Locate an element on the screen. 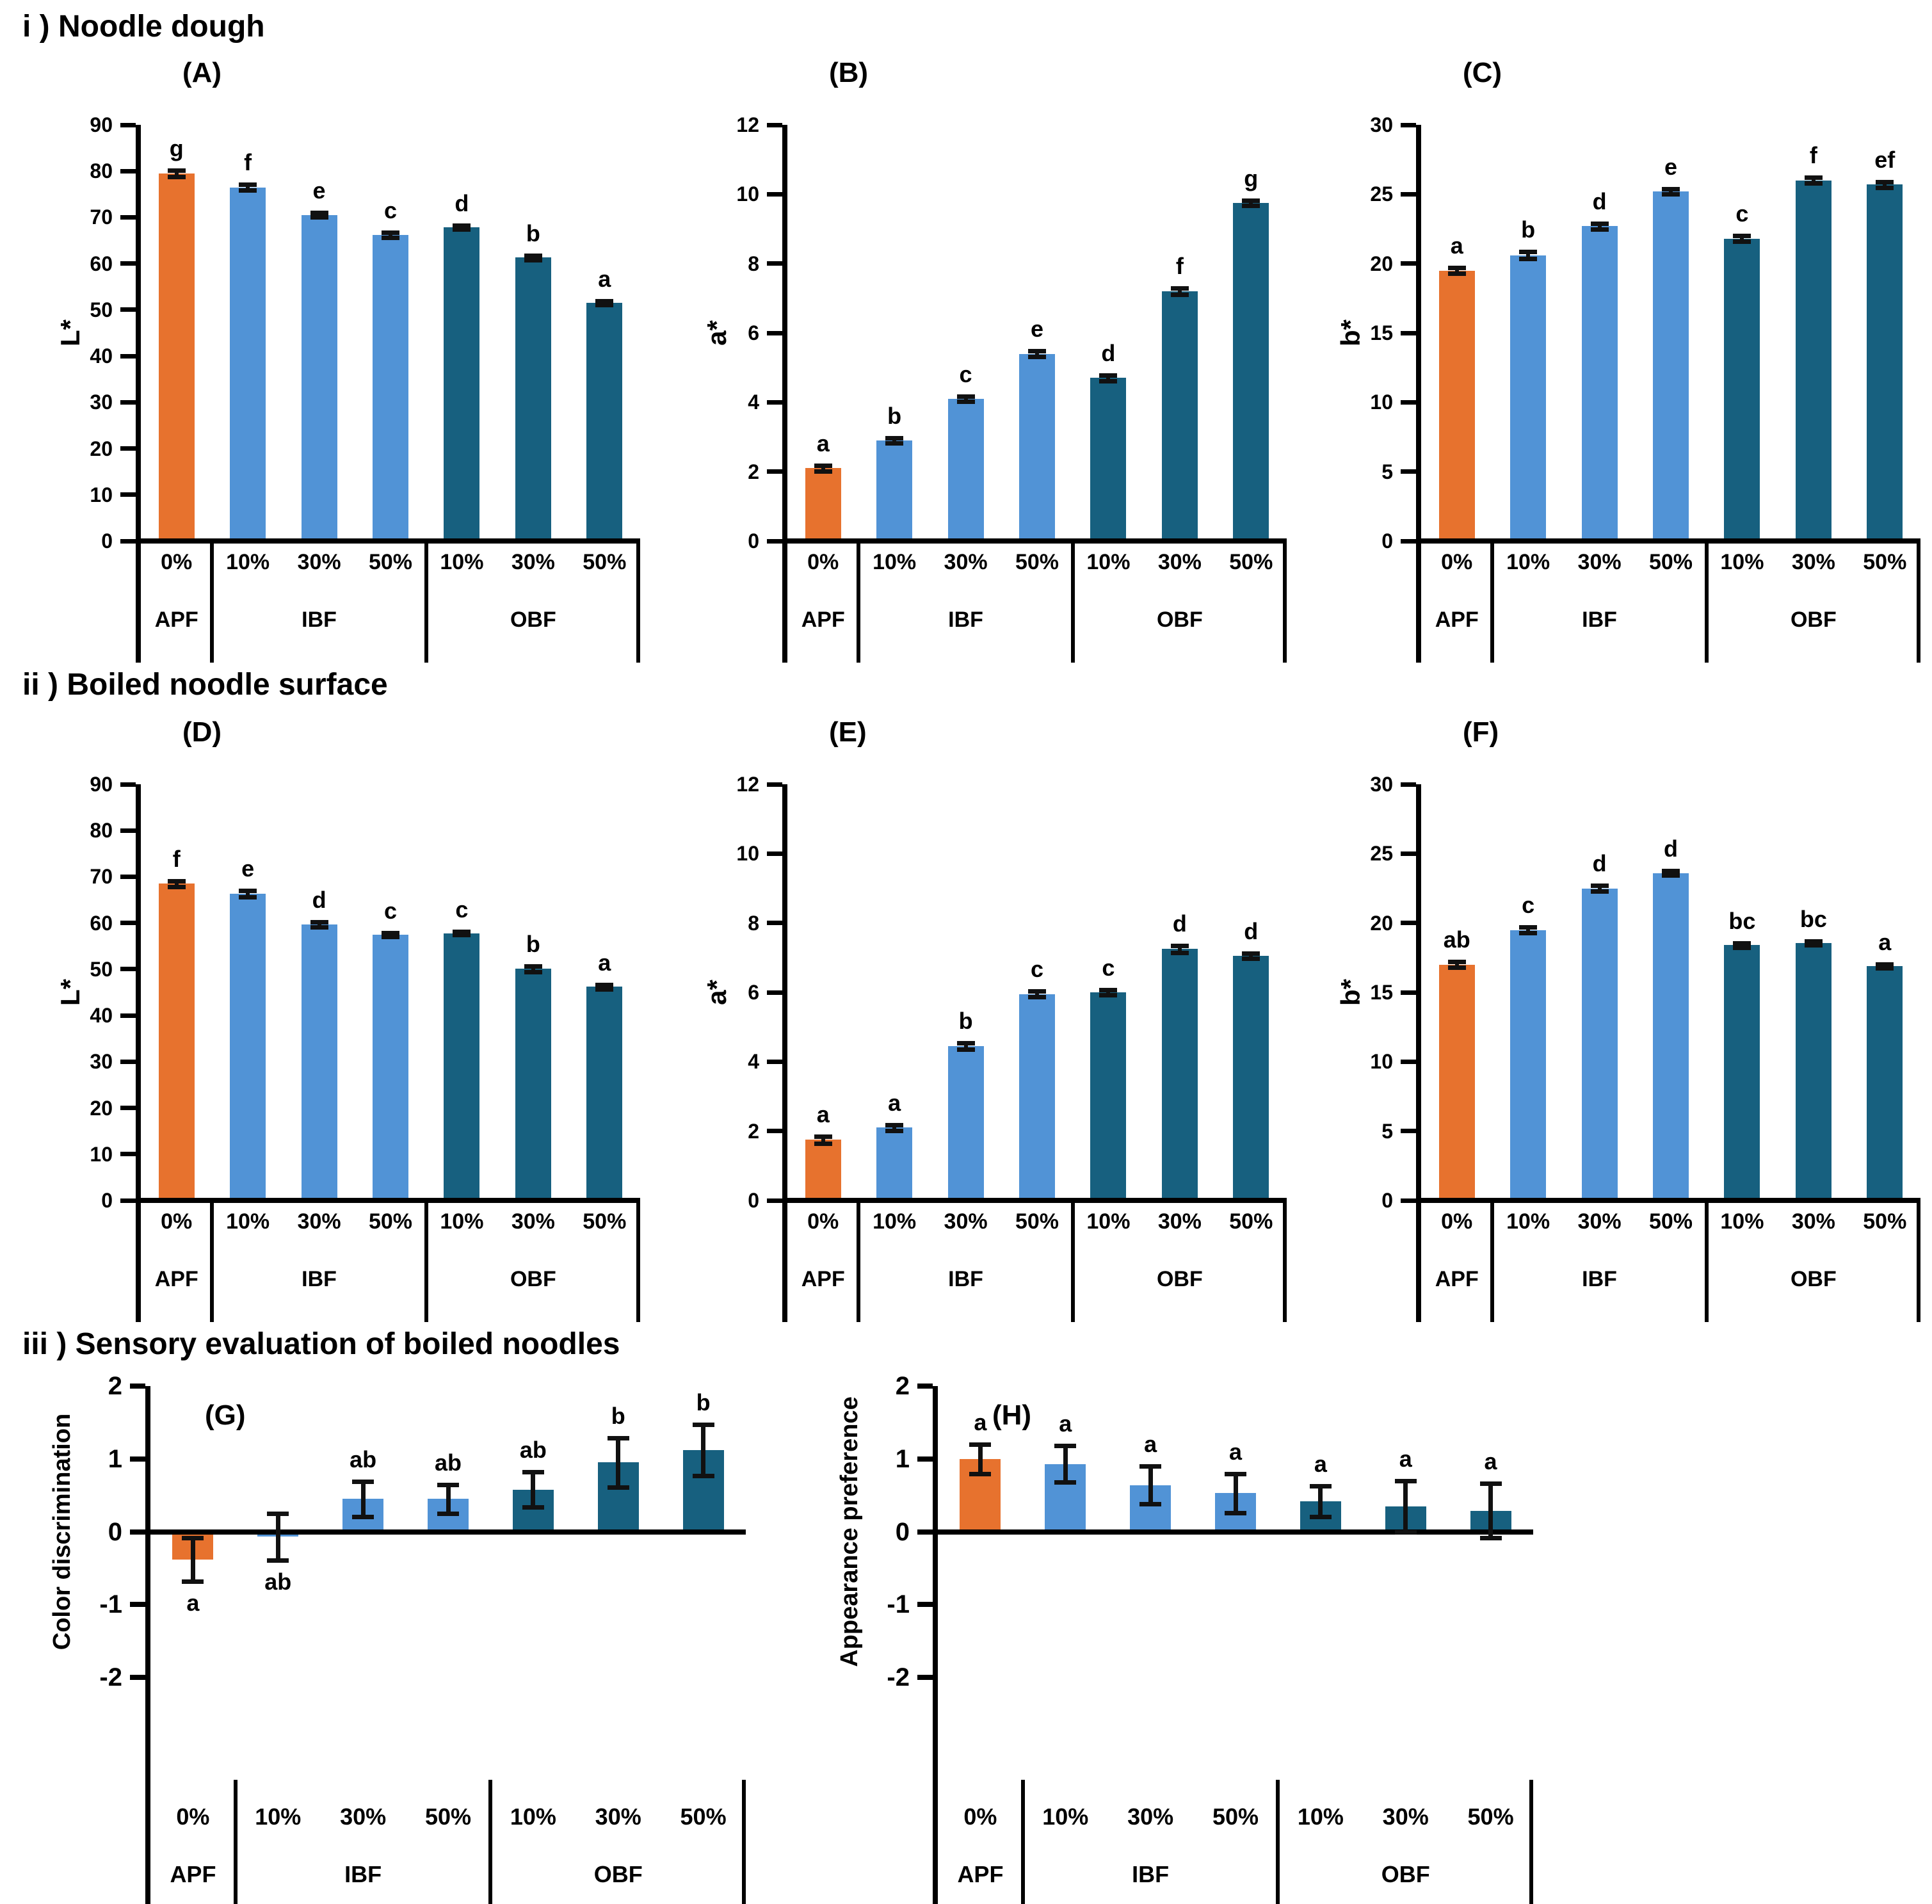 Image resolution: width=1932 pixels, height=1904 pixels. y-tick-label-D-0: 0 is located at coordinates (107, 1200).